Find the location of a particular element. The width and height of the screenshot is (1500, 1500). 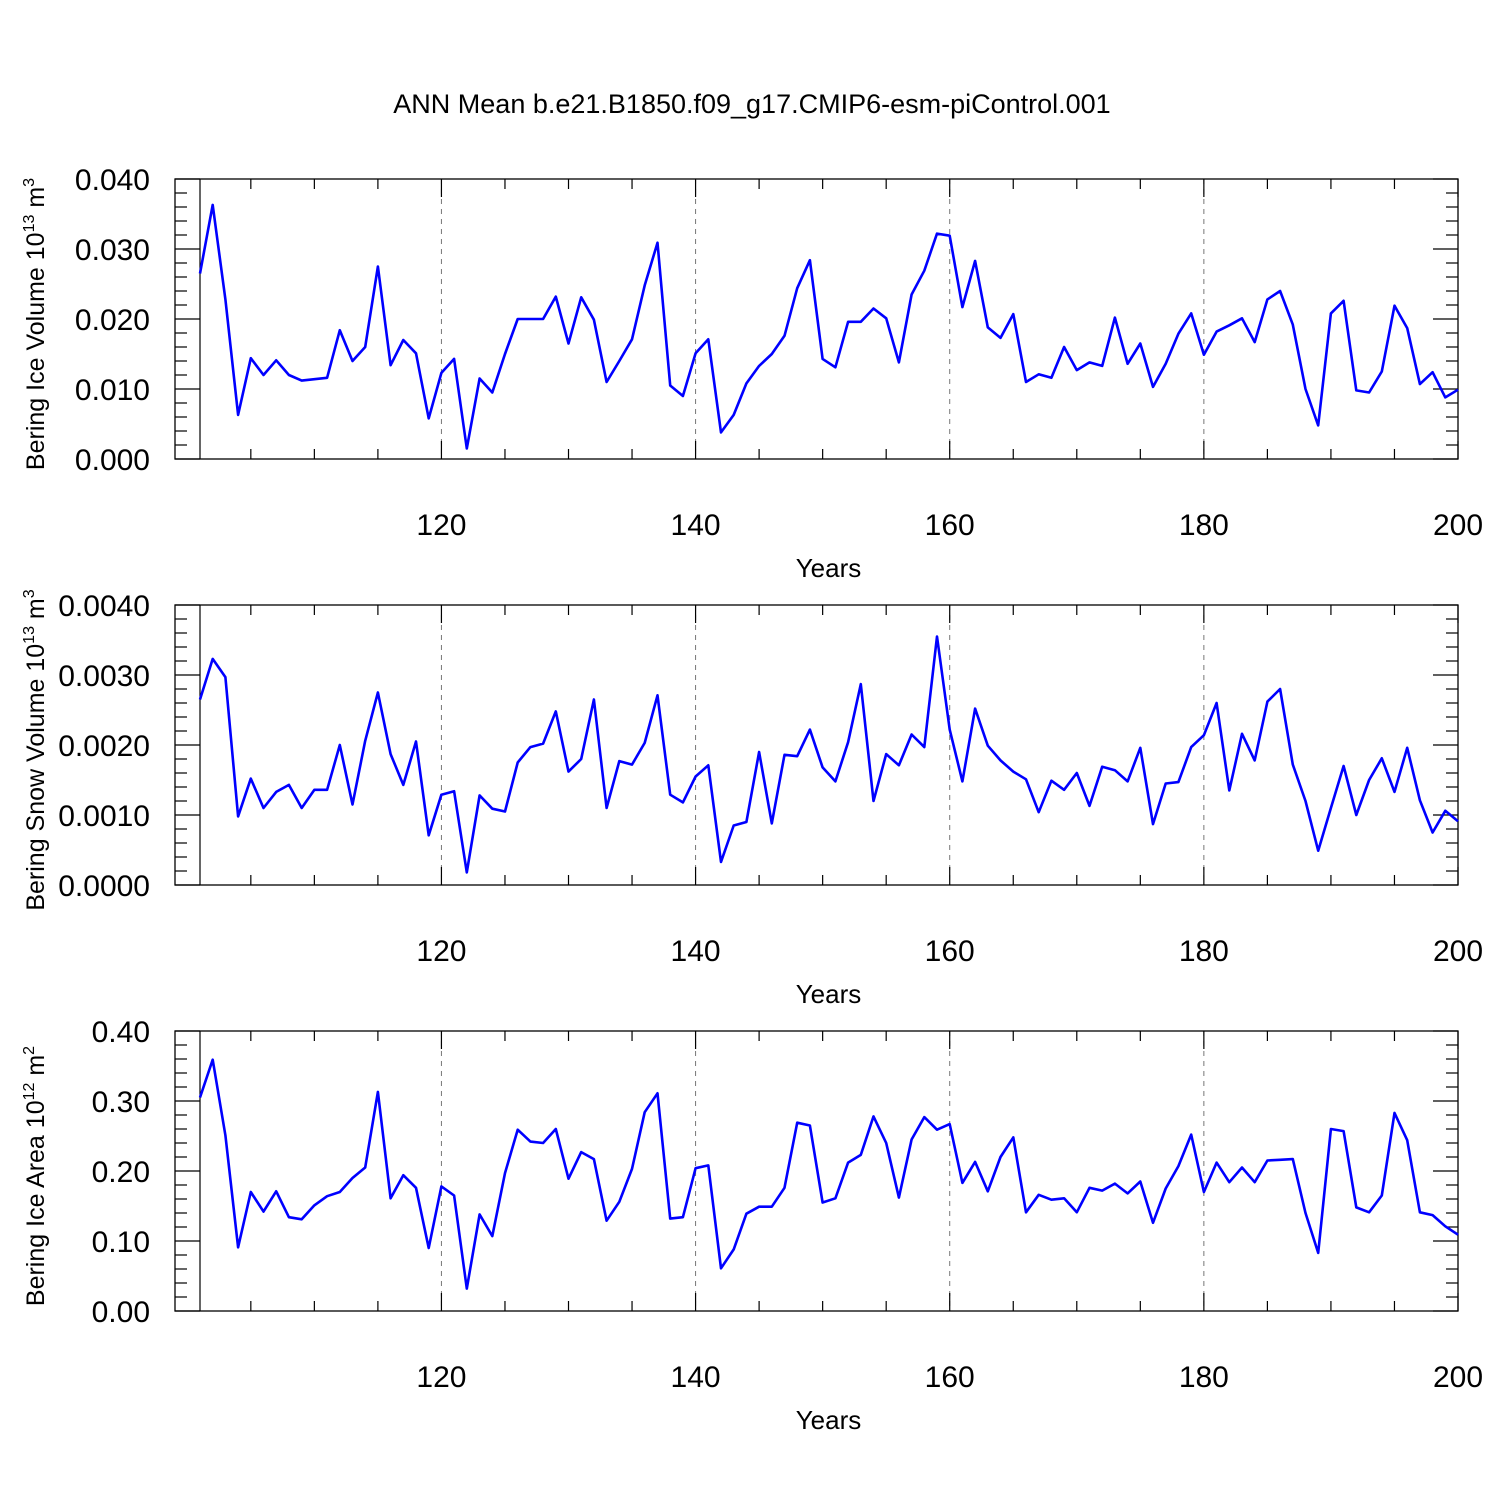

panel1-ytick-label: 0.0020 is located at coordinates (104, 746).